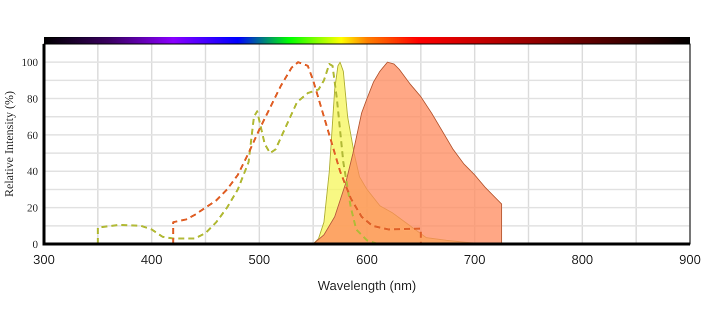 This screenshot has width=720, height=331. Describe the element at coordinates (690, 259) in the screenshot. I see `x-tick-label: 900` at that location.